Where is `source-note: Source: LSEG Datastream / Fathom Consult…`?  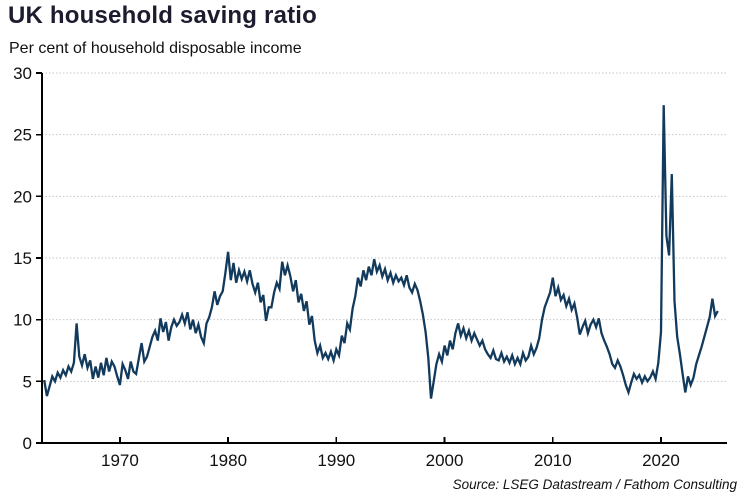 source-note: Source: LSEG Datastream / Fathom Consult… is located at coordinates (594, 484).